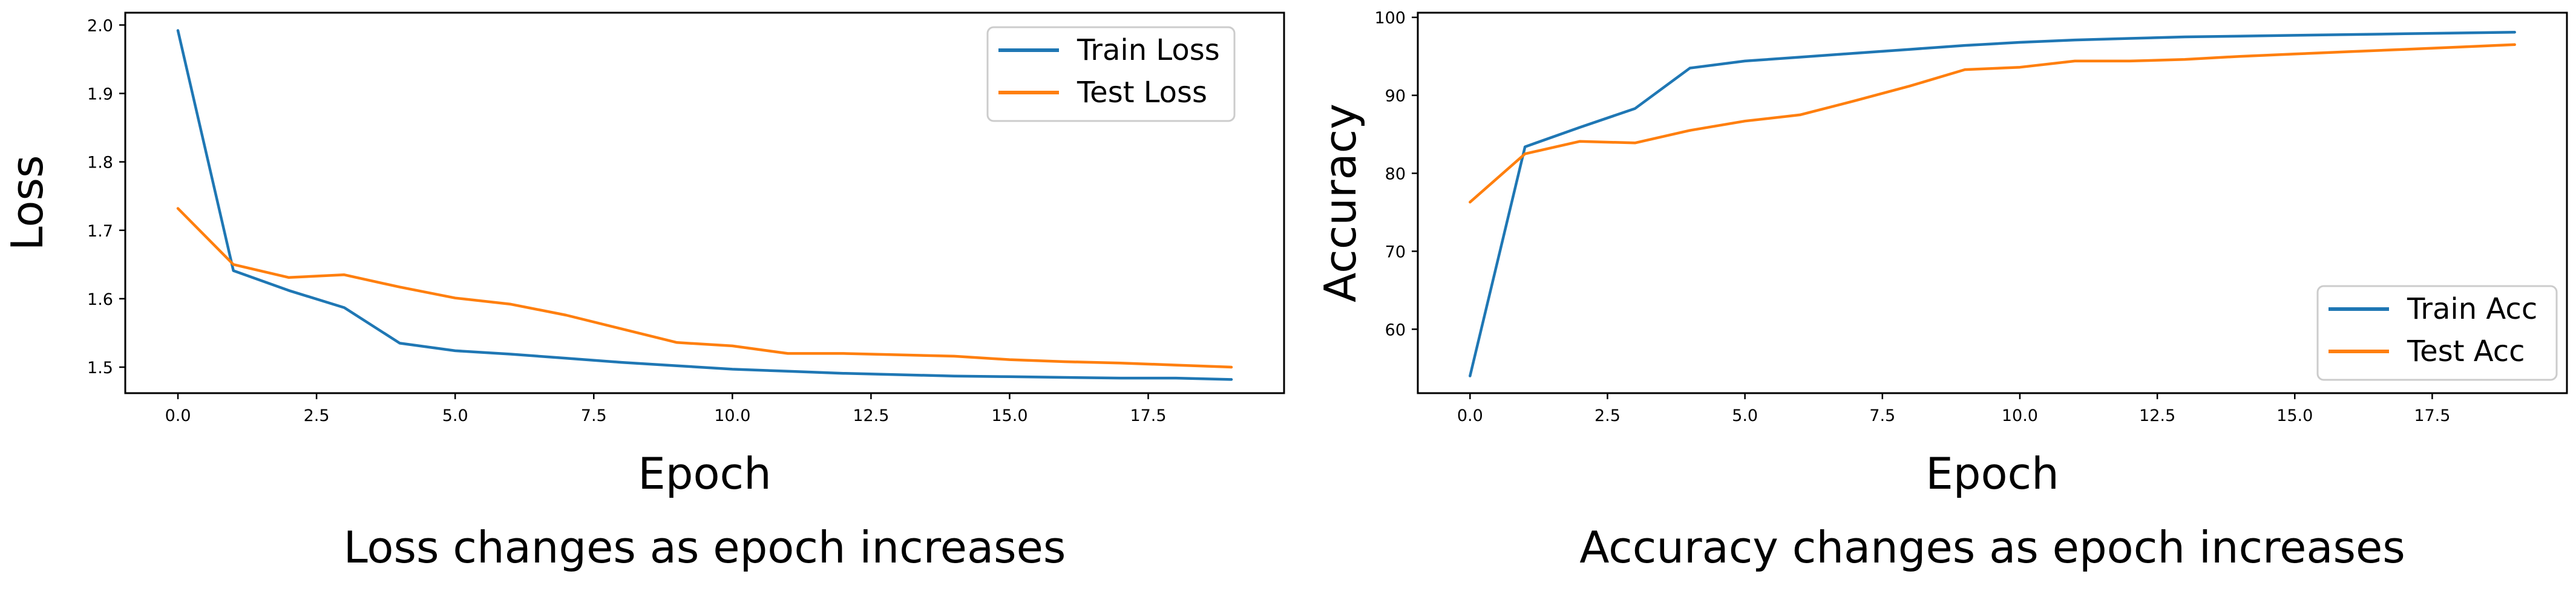 The height and width of the screenshot is (600, 2576). What do you see at coordinates (100, 94) in the screenshot?
I see `loss-y-tick-label: 1.9` at bounding box center [100, 94].